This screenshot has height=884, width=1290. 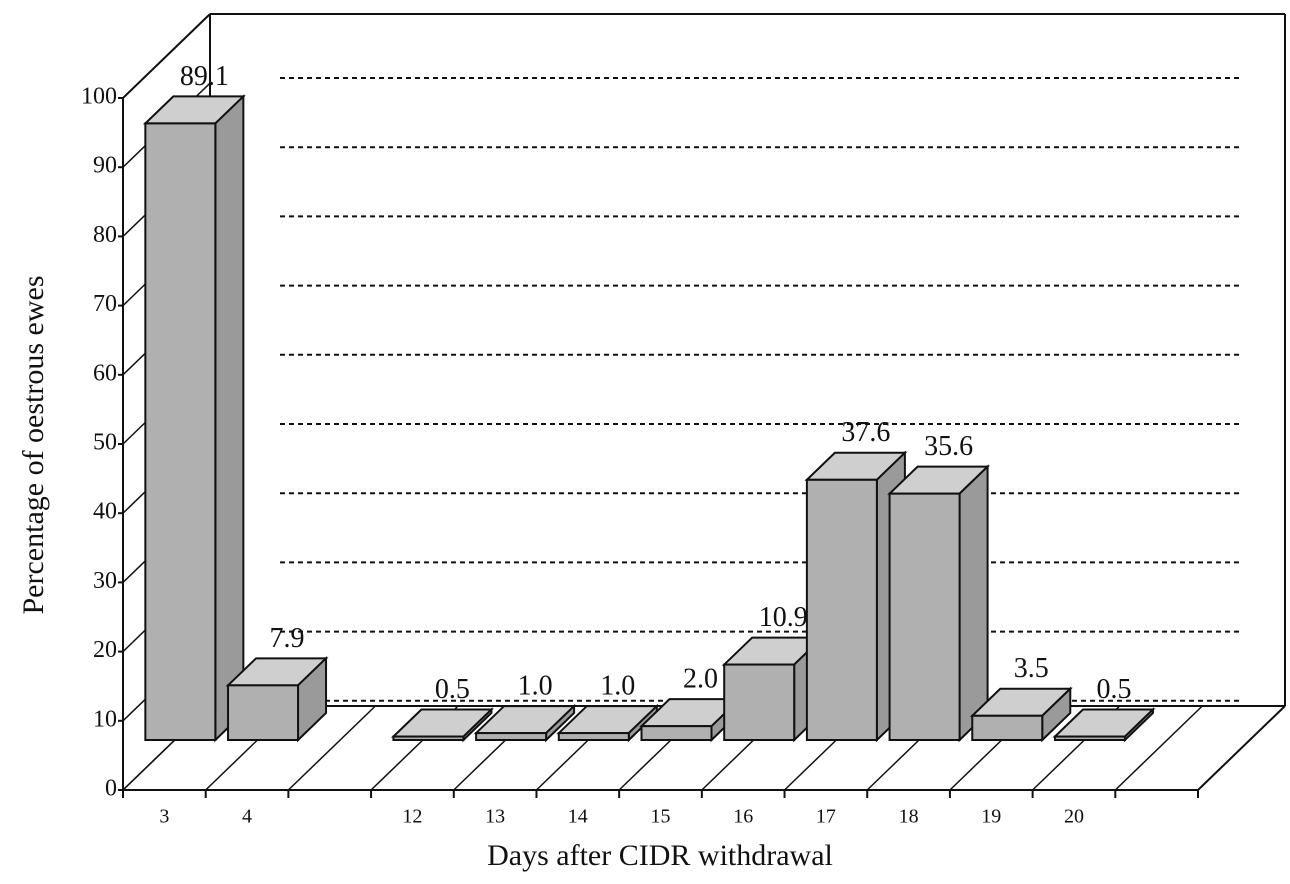 I want to click on y-tick-label: 30, so click(x=105, y=581).